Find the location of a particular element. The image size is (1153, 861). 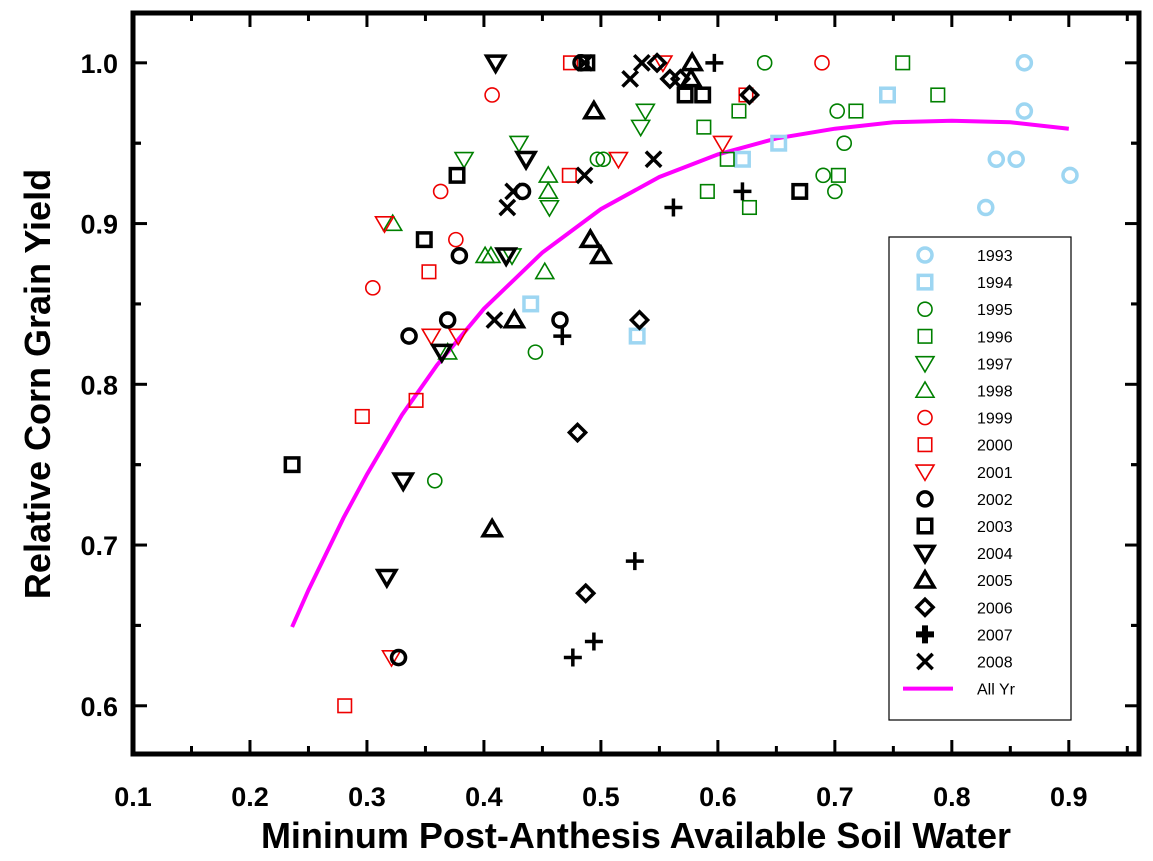

y-tick-label: 0.7 is located at coordinates (99, 546).